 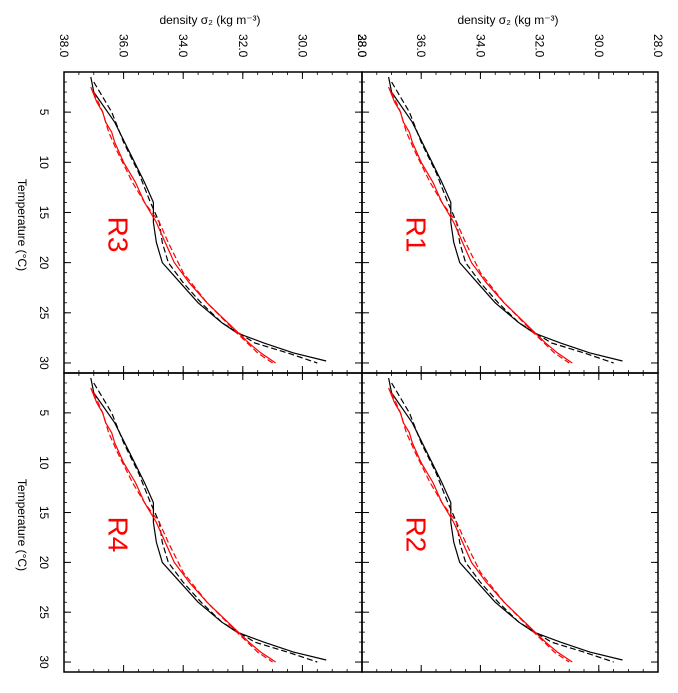 What do you see at coordinates (415, 235) in the screenshot?
I see `panel-label: R1` at bounding box center [415, 235].